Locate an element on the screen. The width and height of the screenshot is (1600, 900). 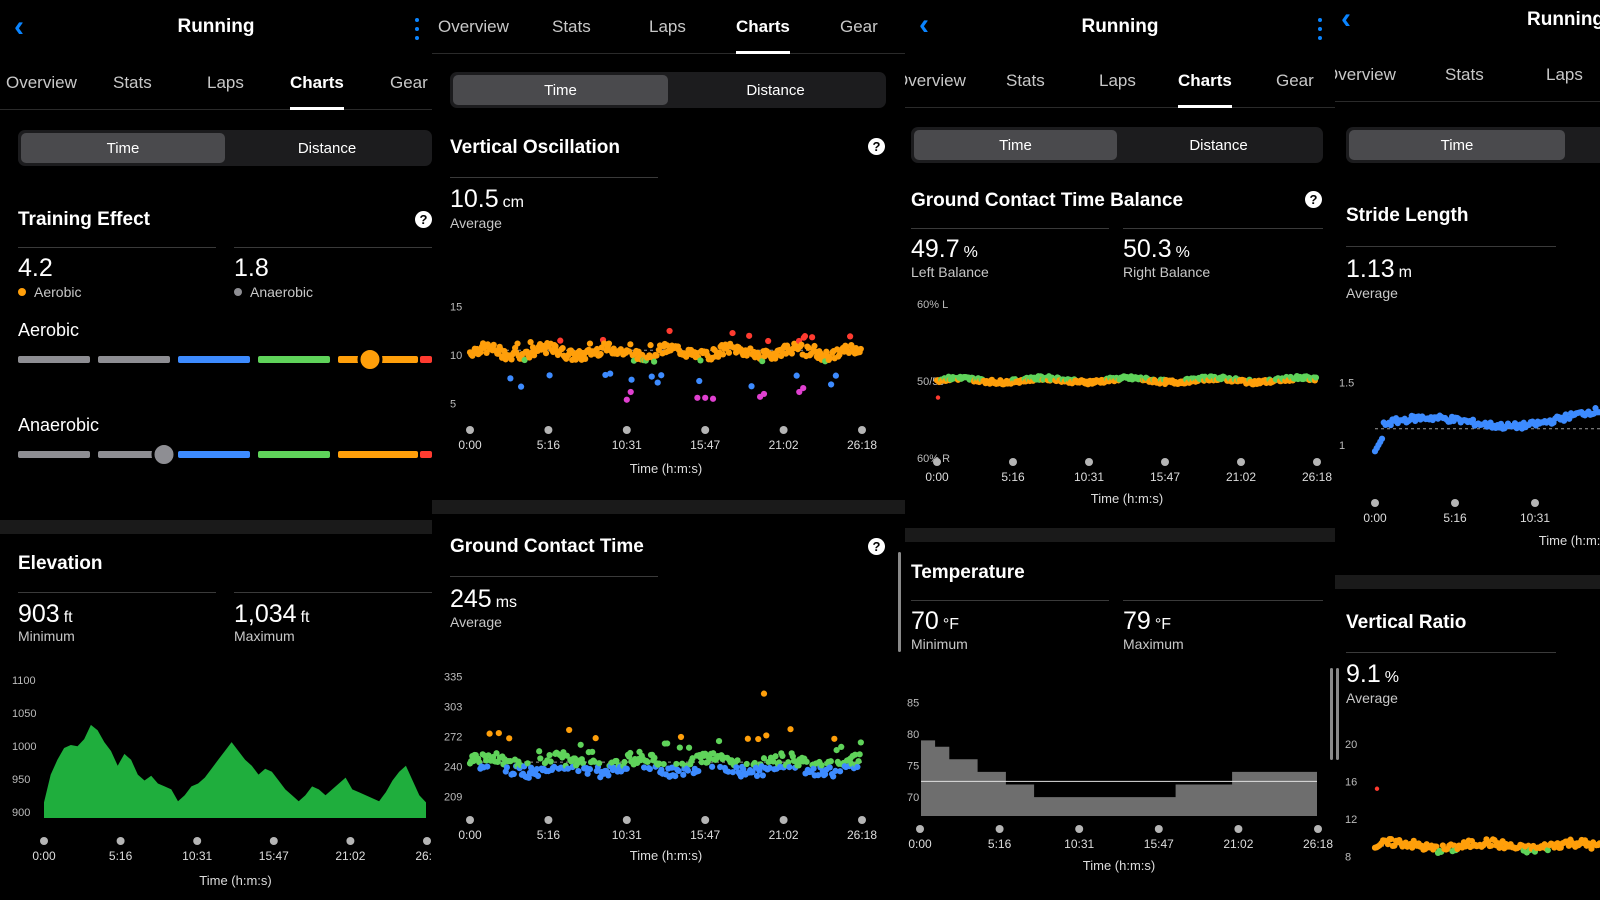
gct-balance-title: Ground Contact Time Balance is located at coordinates (1047, 200).